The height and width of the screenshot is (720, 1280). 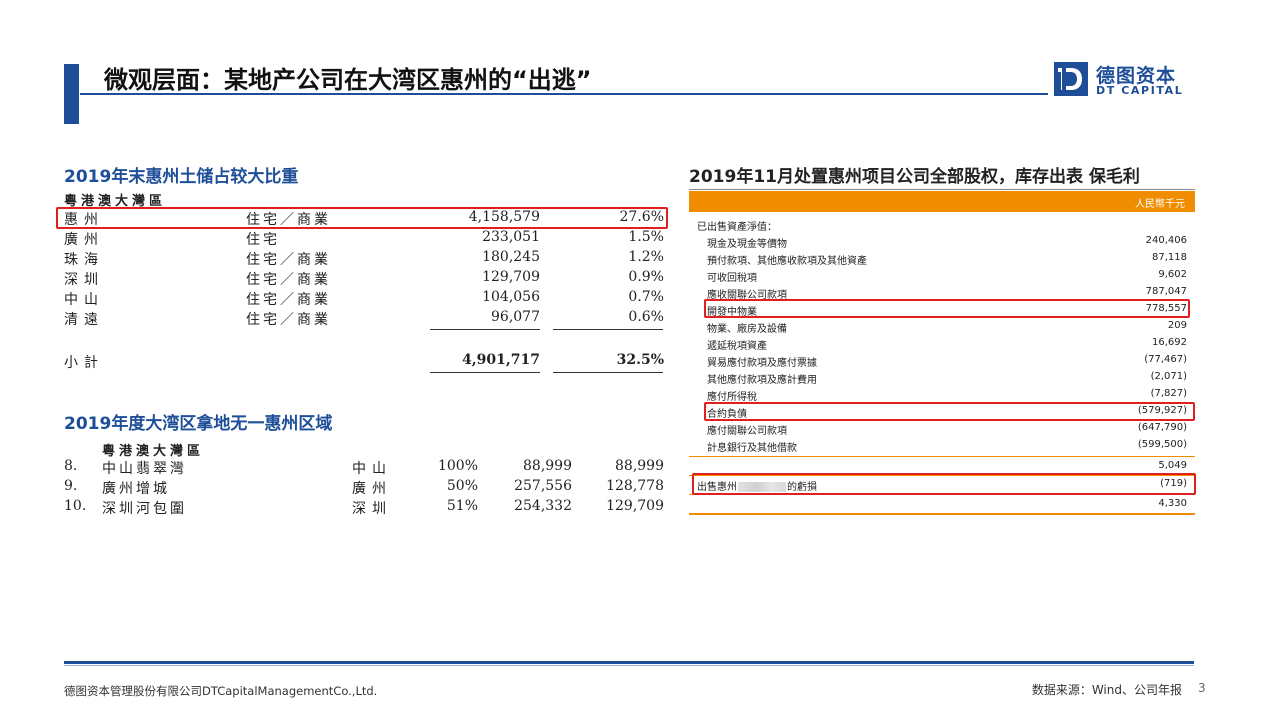 What do you see at coordinates (942, 224) in the screenshot?
I see `table-row: 已出售資產淨值：` at bounding box center [942, 224].